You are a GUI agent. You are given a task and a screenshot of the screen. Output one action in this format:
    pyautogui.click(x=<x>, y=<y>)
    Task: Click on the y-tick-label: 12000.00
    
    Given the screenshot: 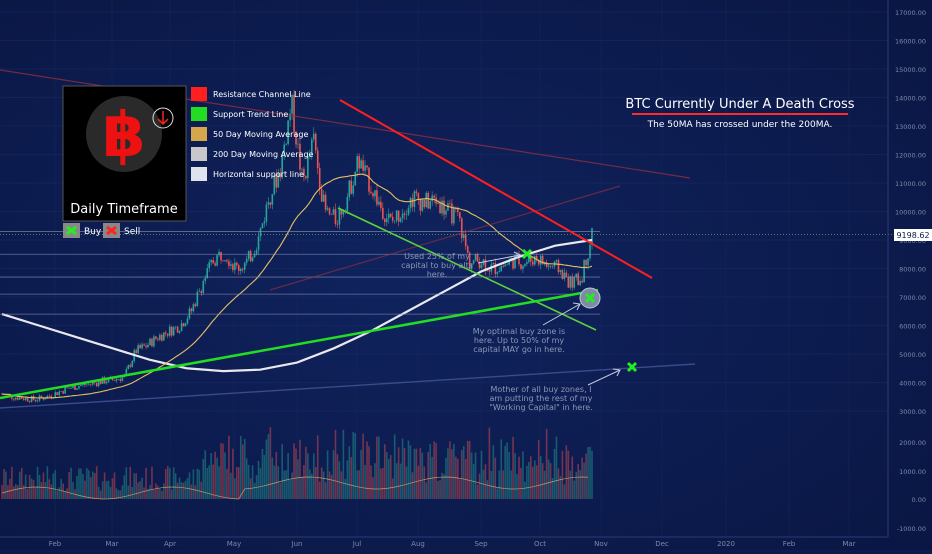 What is the action you would take?
    pyautogui.click(x=910, y=156)
    